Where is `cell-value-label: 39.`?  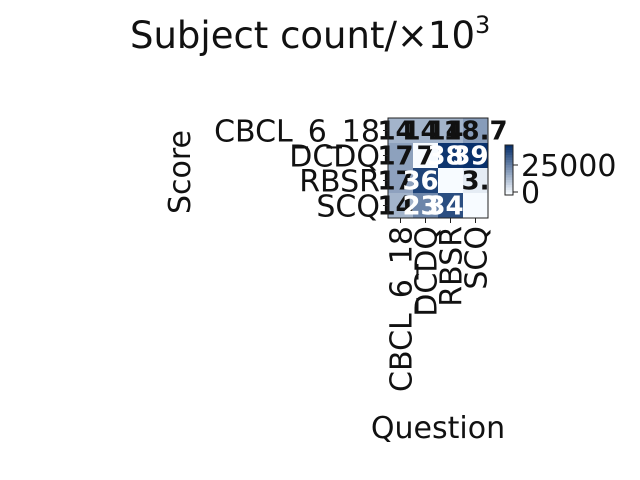
cell-value-label: 39. is located at coordinates (475, 157).